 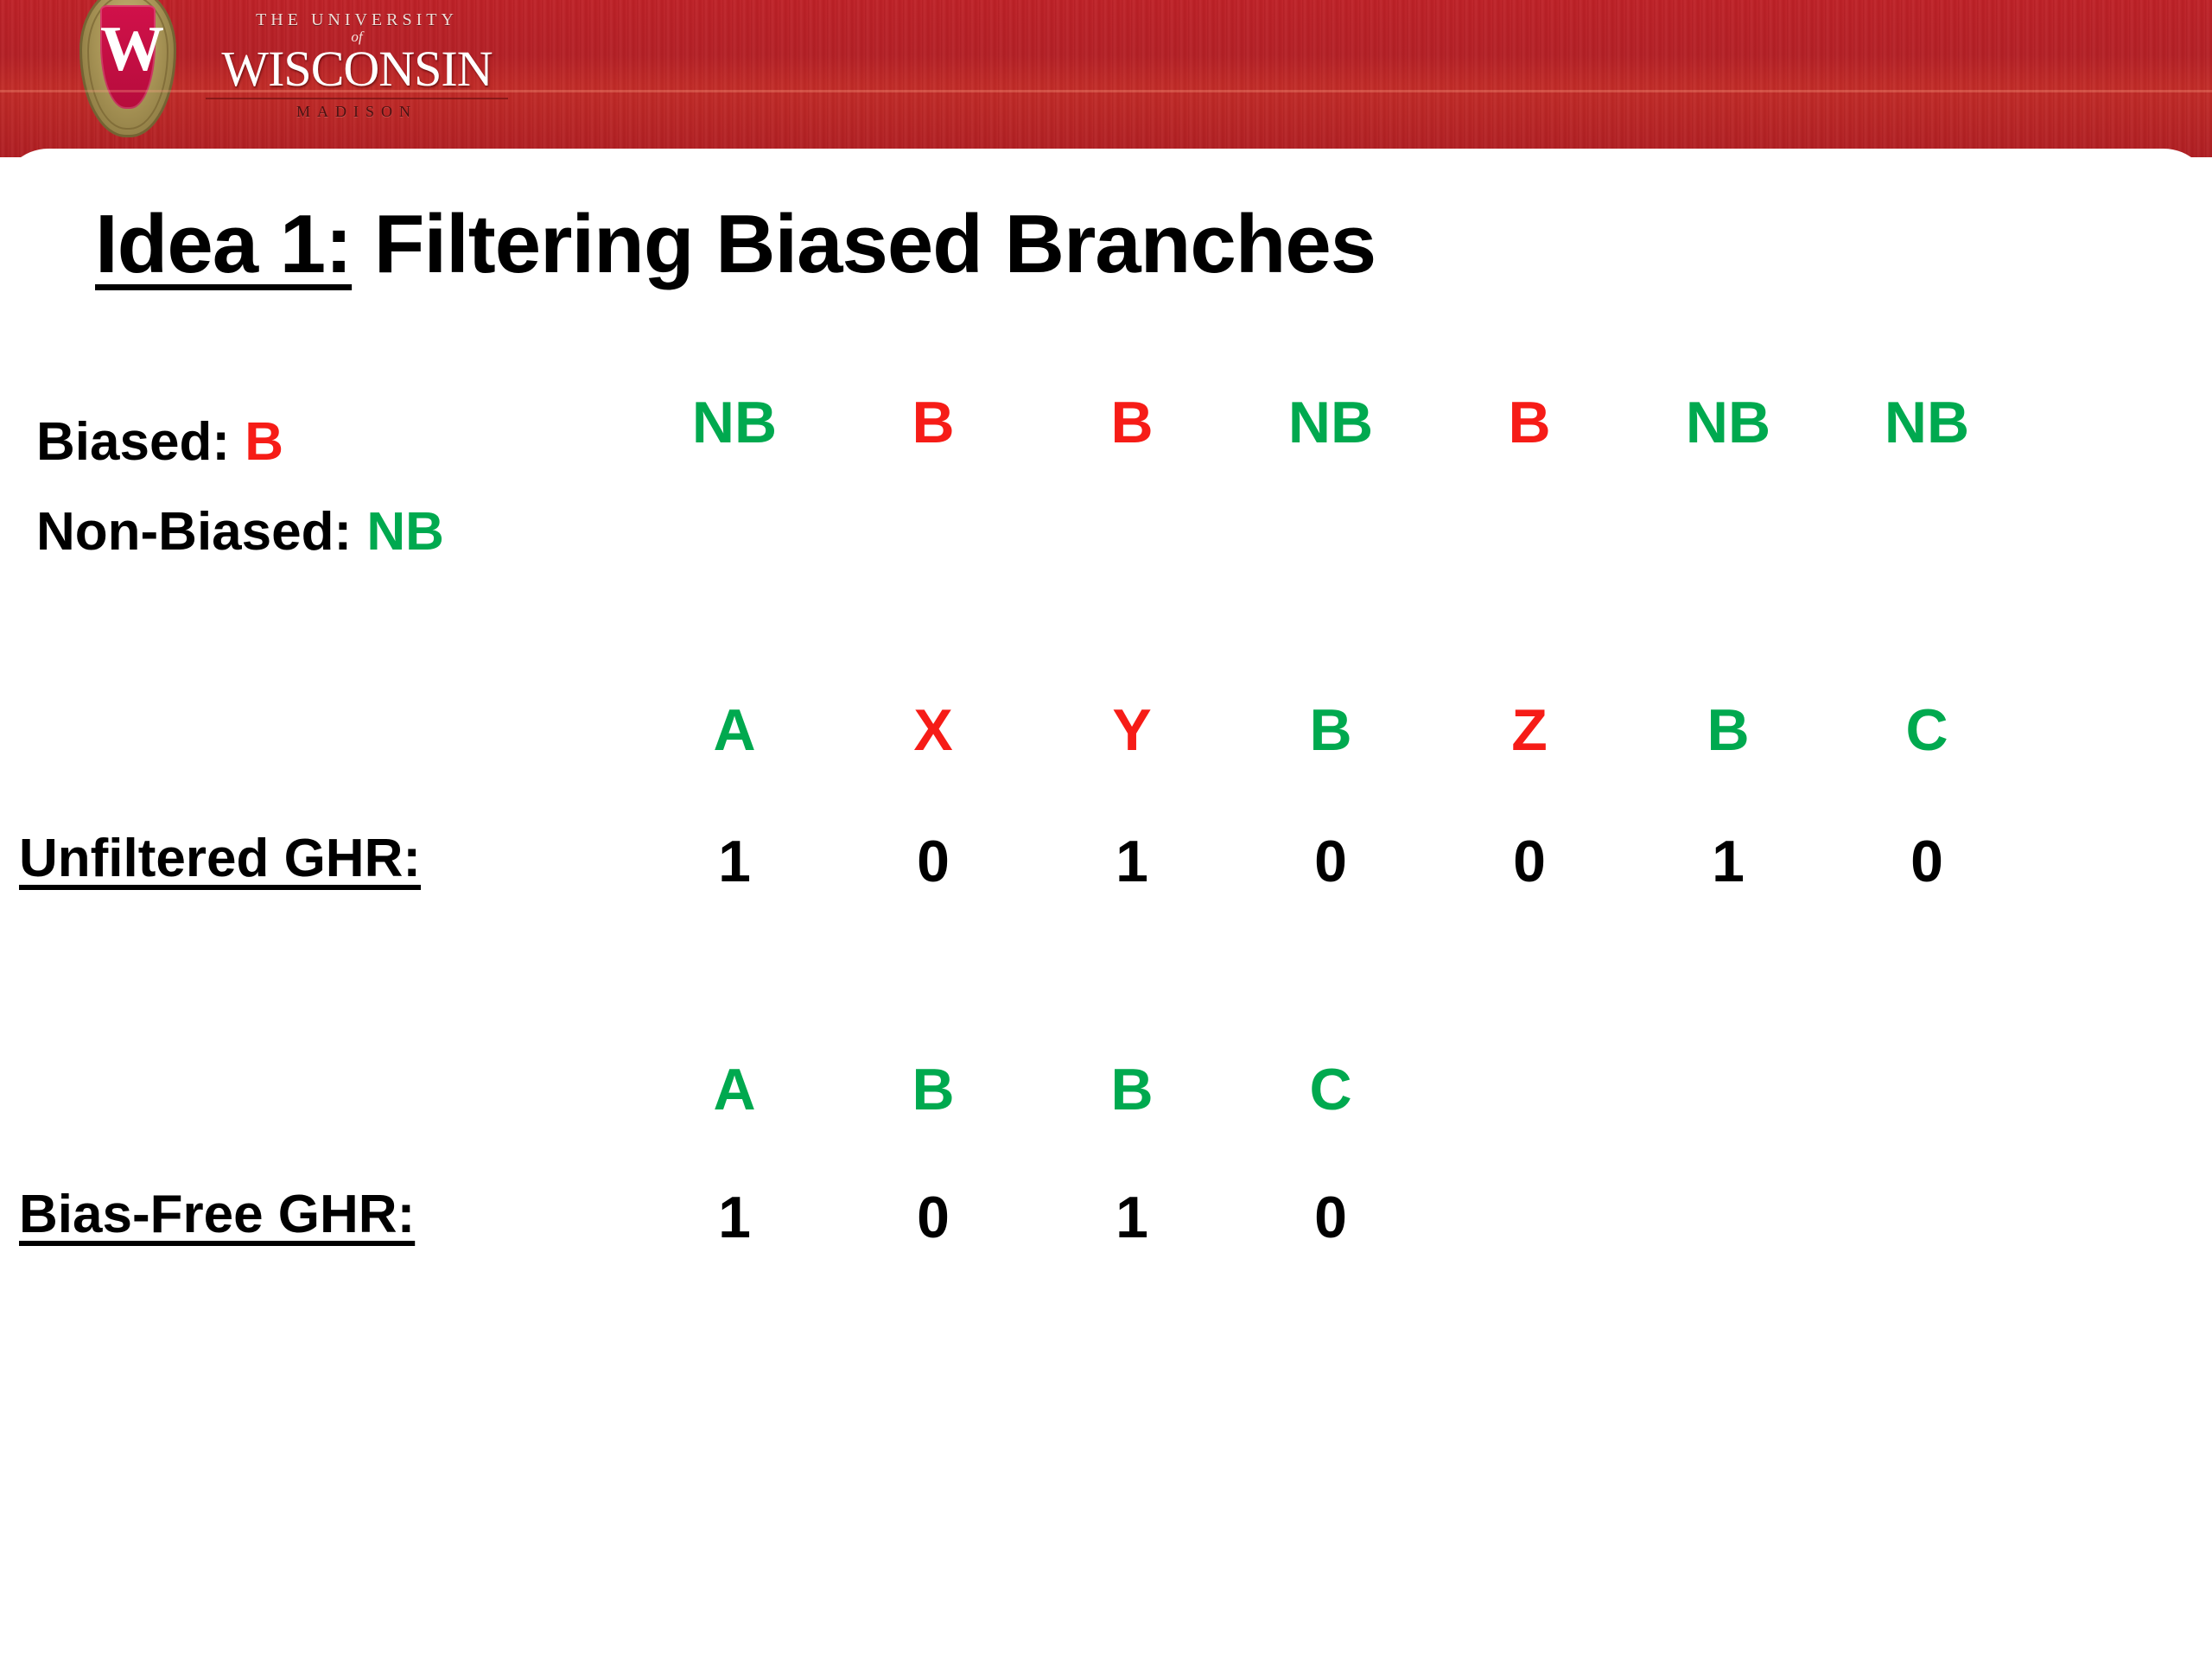 I want to click on bias-free-bit-cell-3: 1, so click(x=1132, y=1217).